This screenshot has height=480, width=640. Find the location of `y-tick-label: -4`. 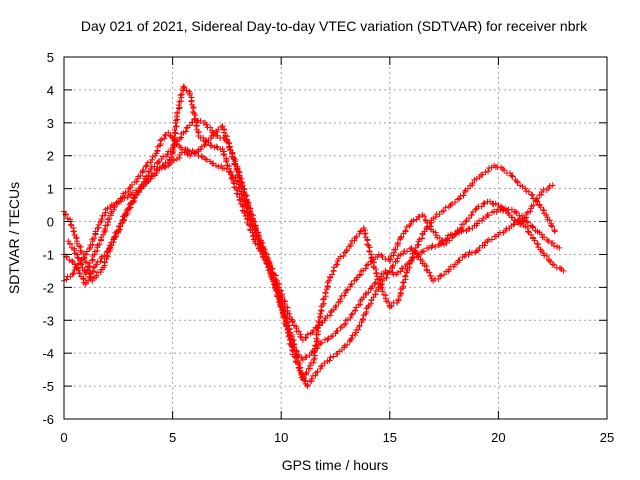

y-tick-label: -4 is located at coordinates (48, 353).